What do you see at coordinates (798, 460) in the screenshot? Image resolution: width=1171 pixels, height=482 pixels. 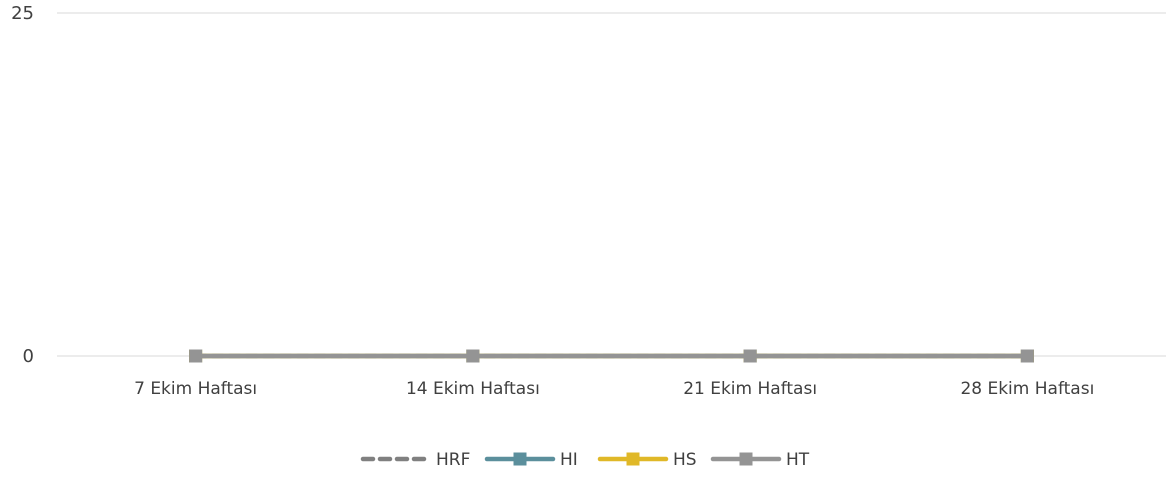 I see `legend-label-ht: HT` at bounding box center [798, 460].